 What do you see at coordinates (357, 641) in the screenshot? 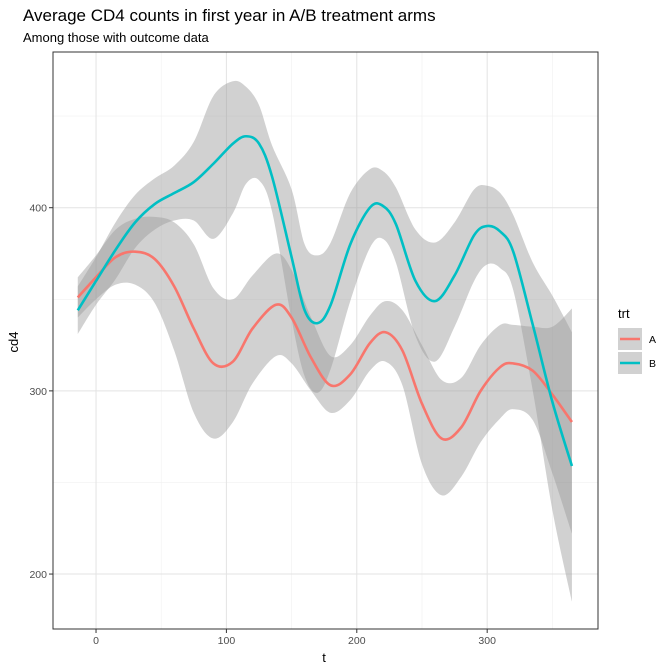
I see `x-tick-label: 200` at bounding box center [357, 641].